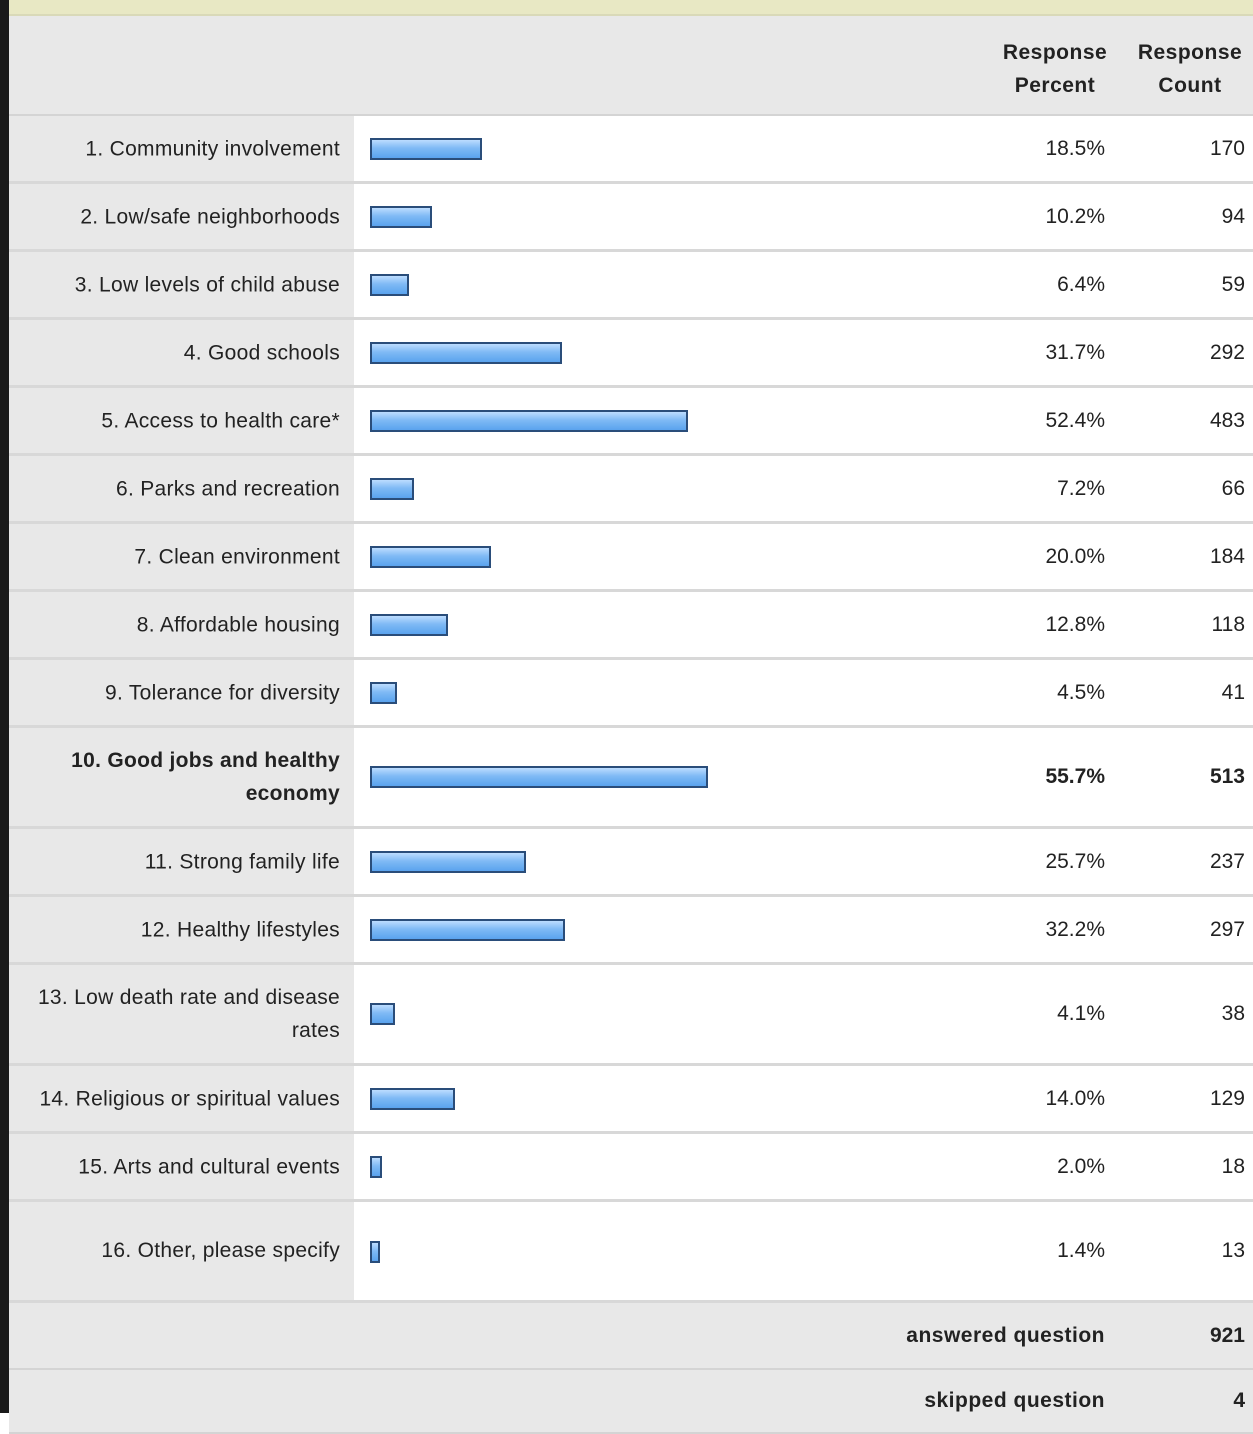 The width and height of the screenshot is (1253, 1434). I want to click on row-label: 7. Clean environment, so click(237, 556).